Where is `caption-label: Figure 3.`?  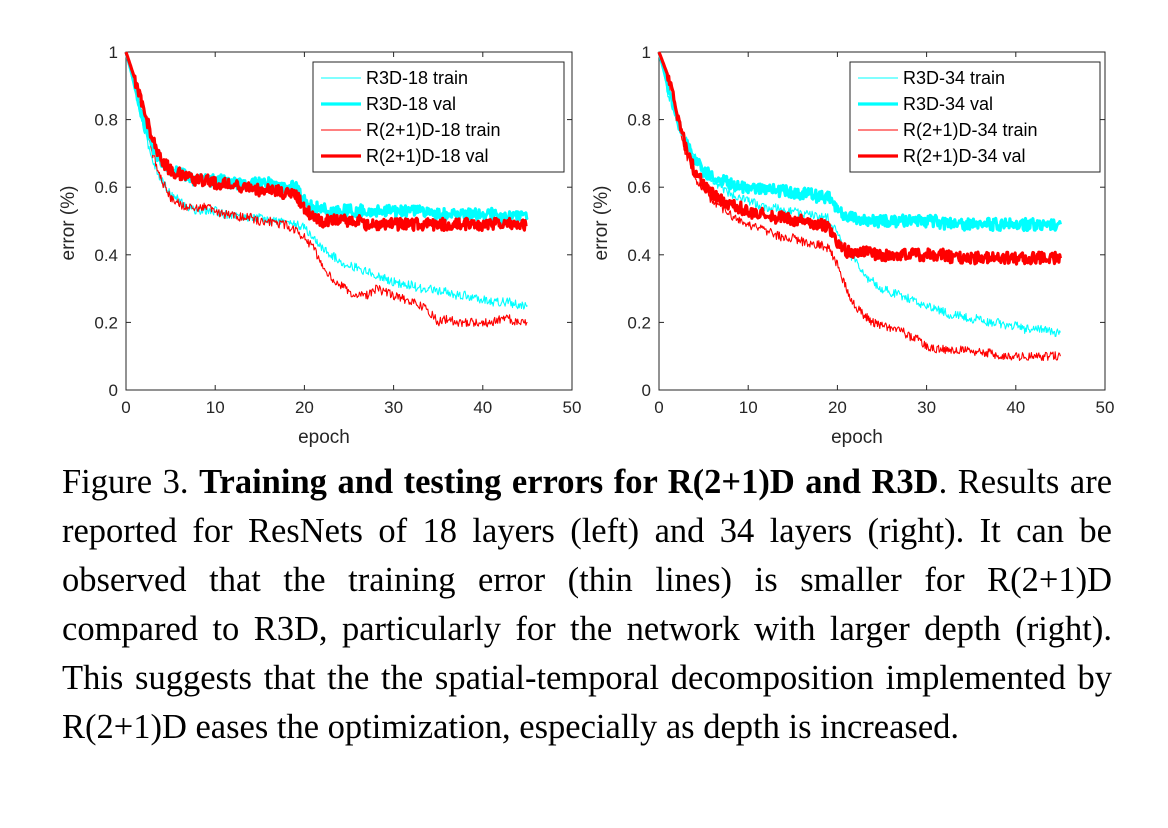
caption-label: Figure 3. is located at coordinates (131, 482).